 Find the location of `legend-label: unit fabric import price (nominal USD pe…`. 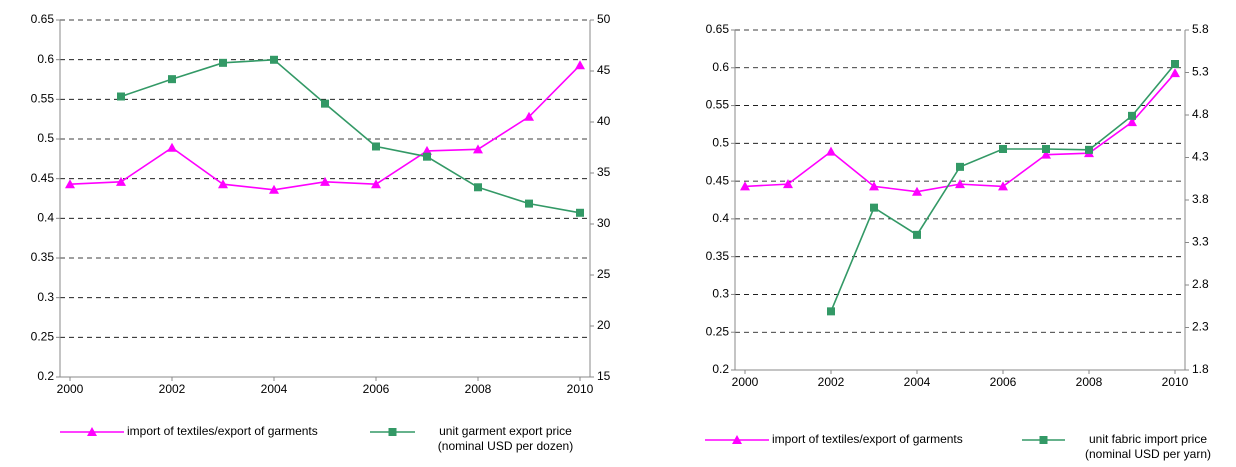

legend-label: unit fabric import price (nominal USD pe… is located at coordinates (1148, 446).